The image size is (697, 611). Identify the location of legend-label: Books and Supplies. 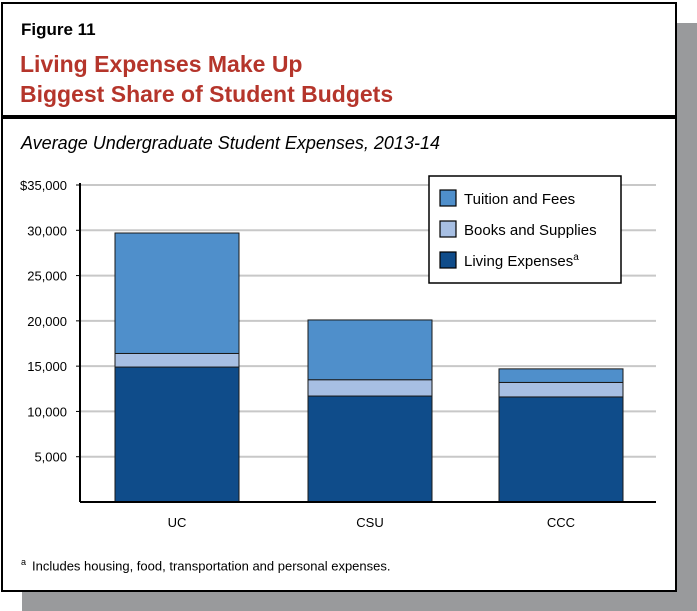
(530, 230).